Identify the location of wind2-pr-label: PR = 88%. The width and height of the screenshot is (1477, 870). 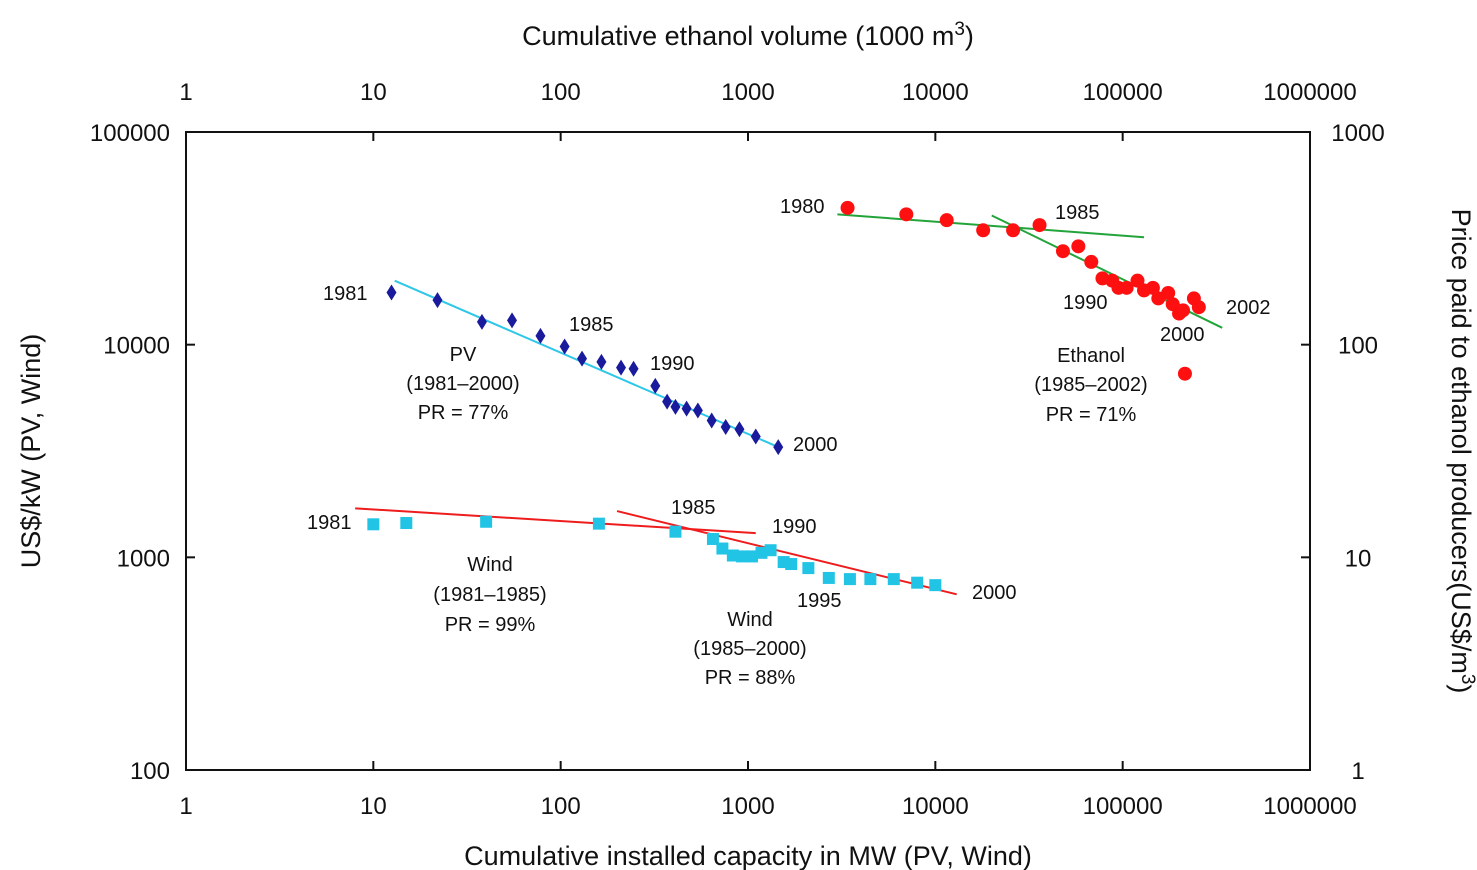
(750, 678).